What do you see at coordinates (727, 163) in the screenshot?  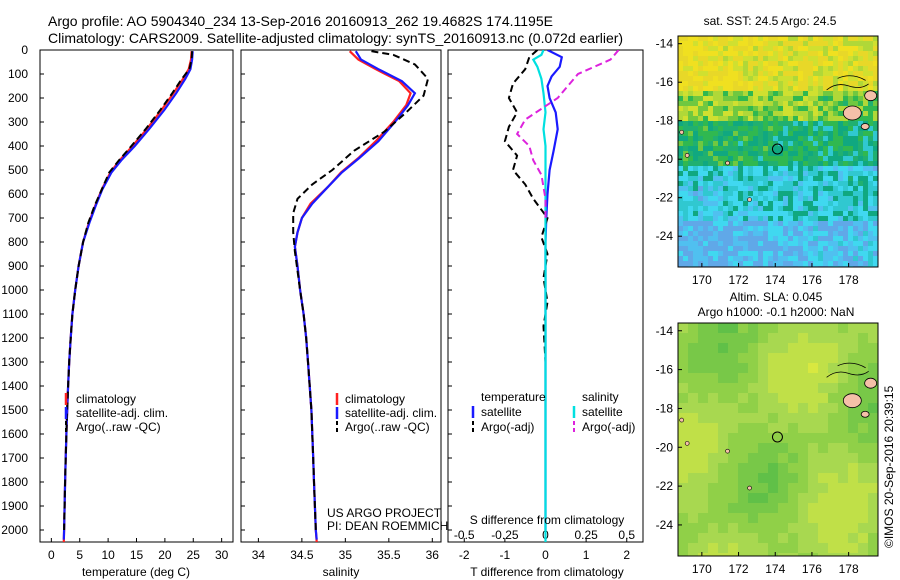 I see `land-islet` at bounding box center [727, 163].